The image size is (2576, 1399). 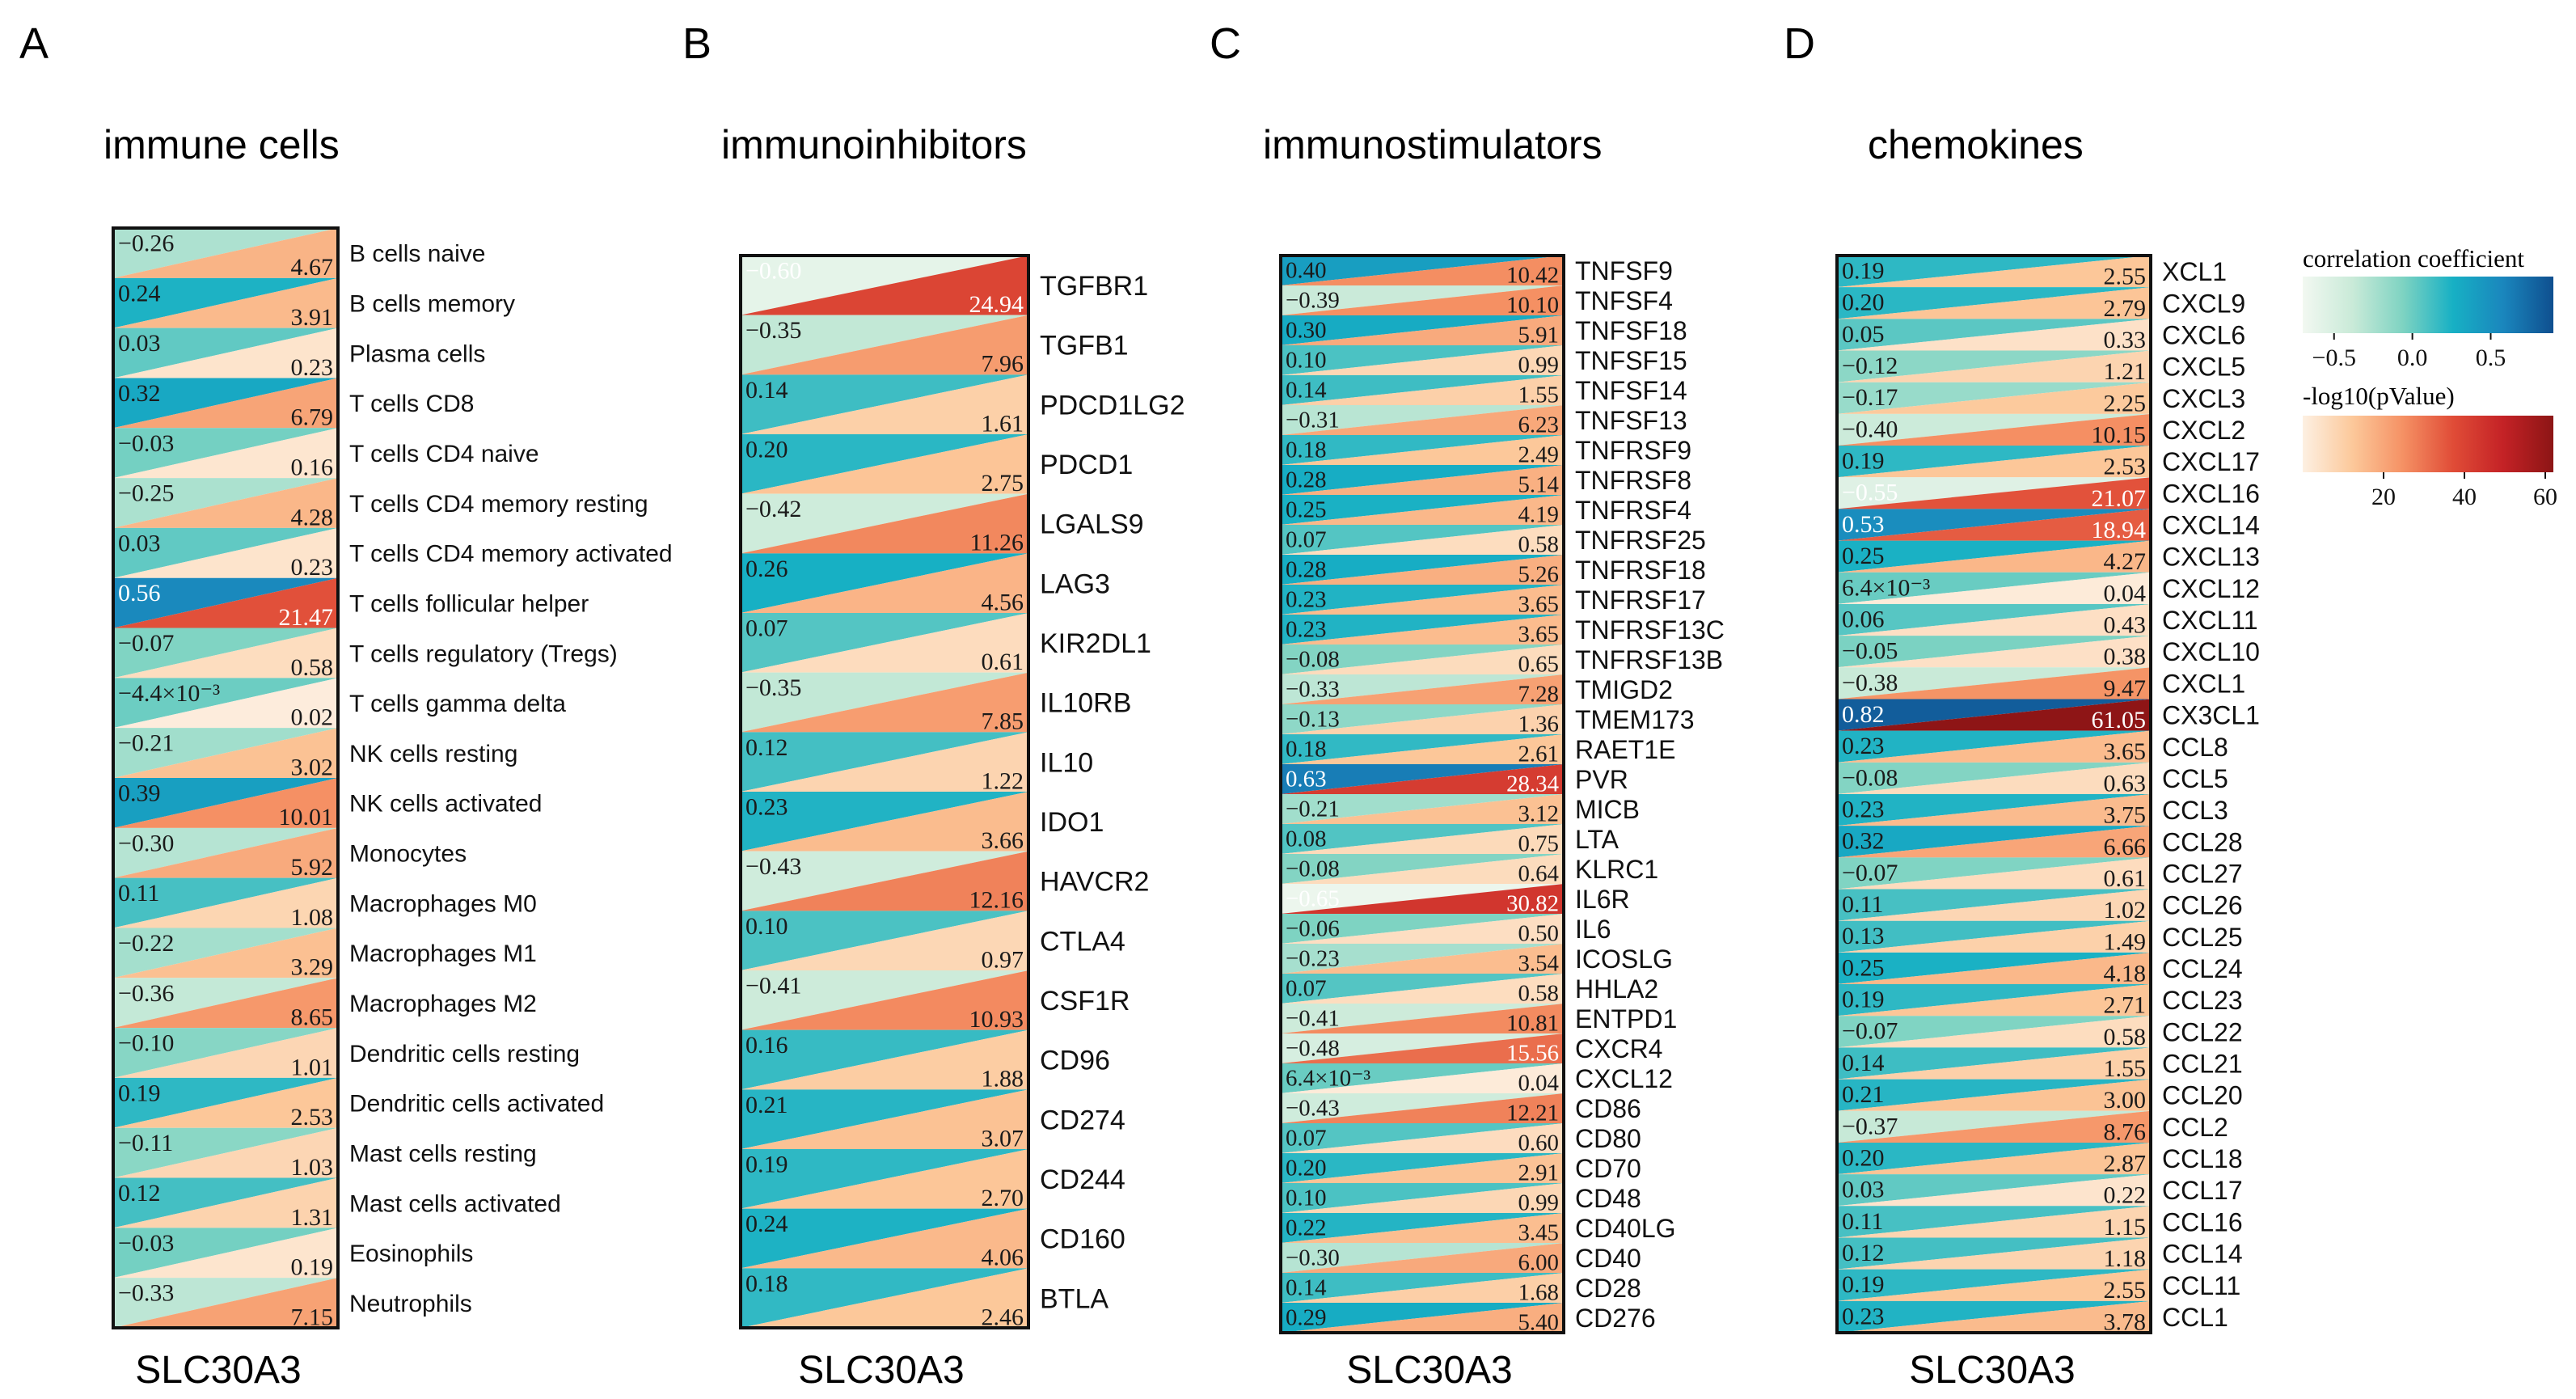 I want to click on heatmap-row: 0.11 1.15 CCL16, so click(x=2040, y=1223).